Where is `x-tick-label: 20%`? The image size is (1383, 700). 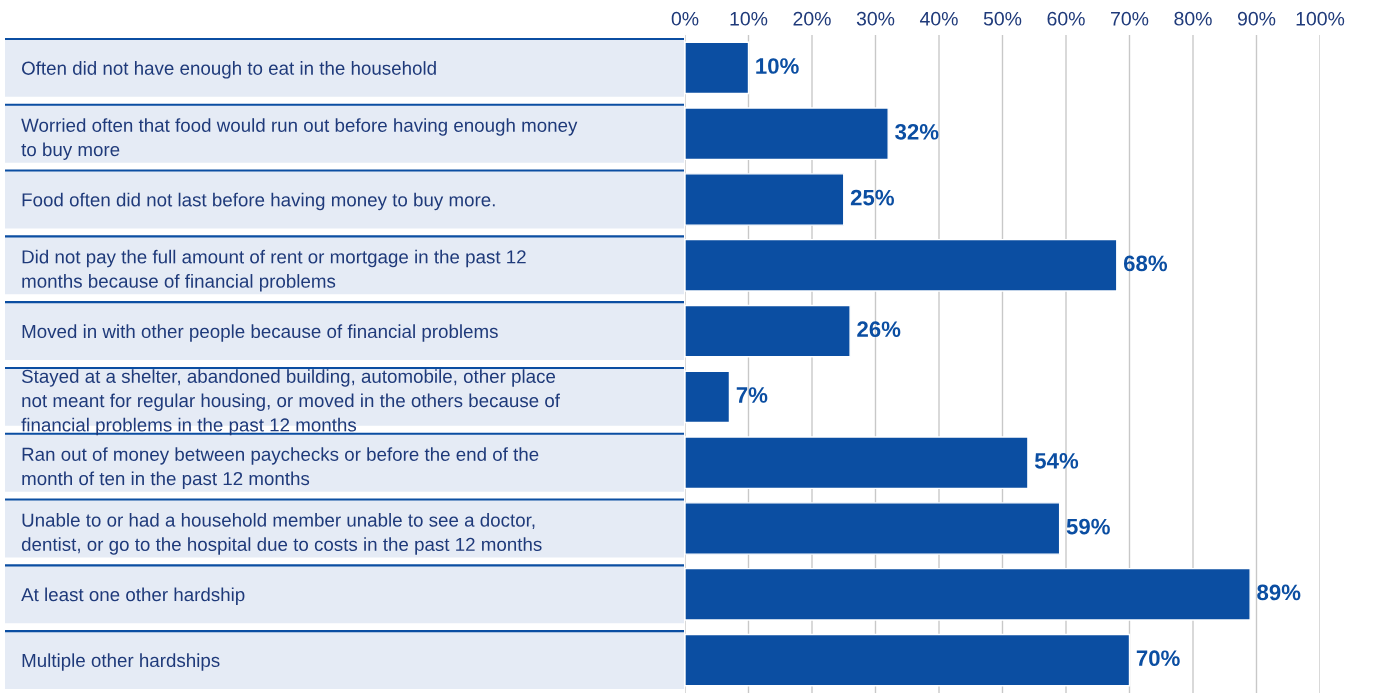
x-tick-label: 20% is located at coordinates (812, 18).